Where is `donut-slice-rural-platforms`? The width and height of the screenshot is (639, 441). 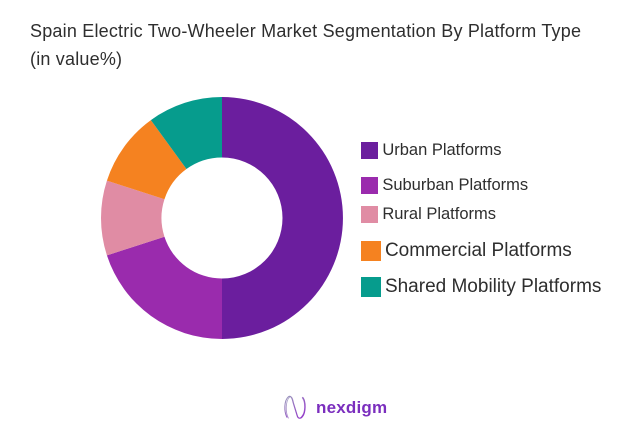 donut-slice-rural-platforms is located at coordinates (132, 218).